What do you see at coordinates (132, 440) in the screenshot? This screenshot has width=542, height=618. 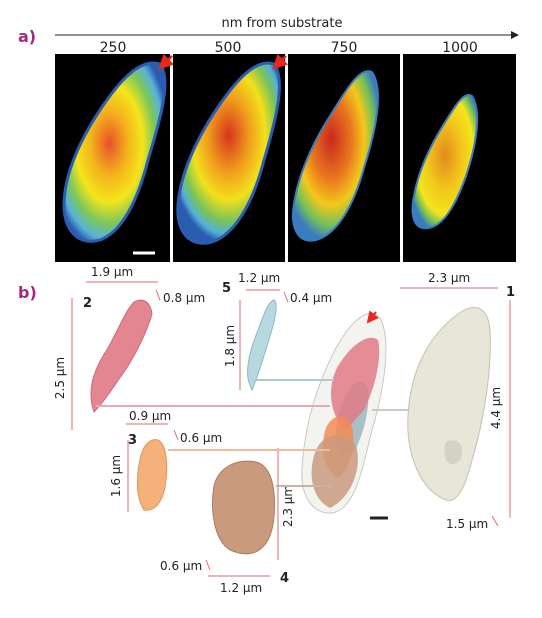 I see `object-label: 3` at bounding box center [132, 440].